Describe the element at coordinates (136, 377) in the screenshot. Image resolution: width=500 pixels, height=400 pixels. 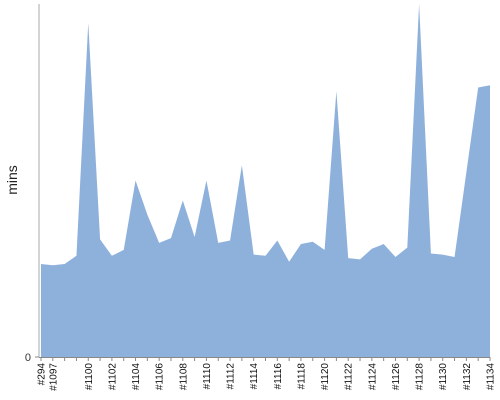
I see `x-tick-label: #1104` at that location.